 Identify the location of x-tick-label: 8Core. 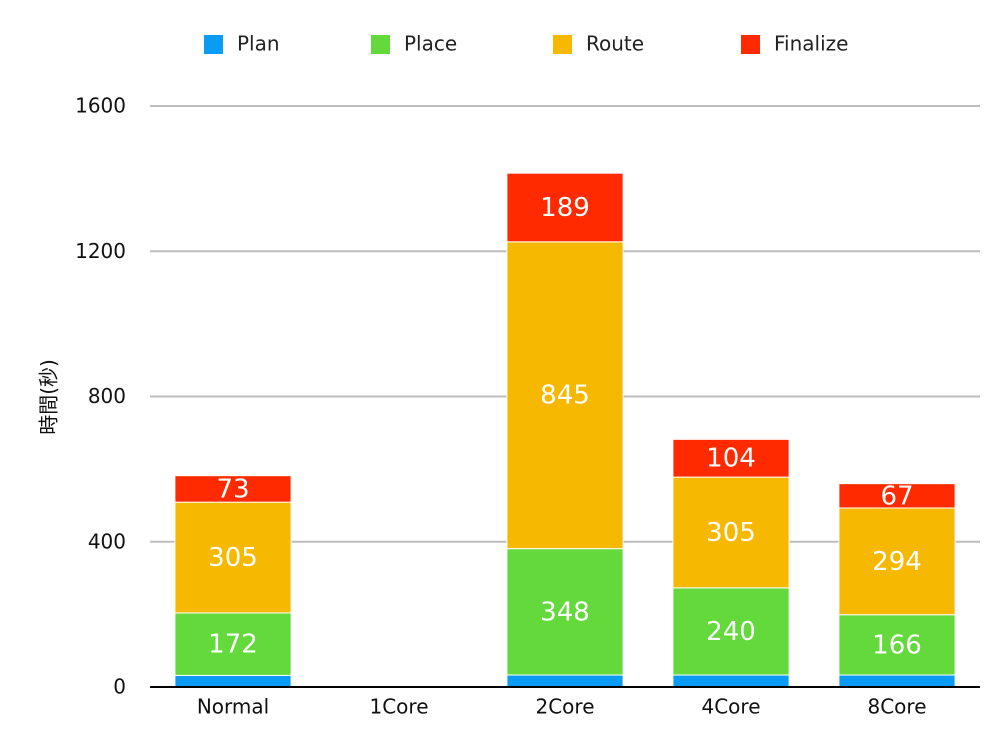
(896, 707).